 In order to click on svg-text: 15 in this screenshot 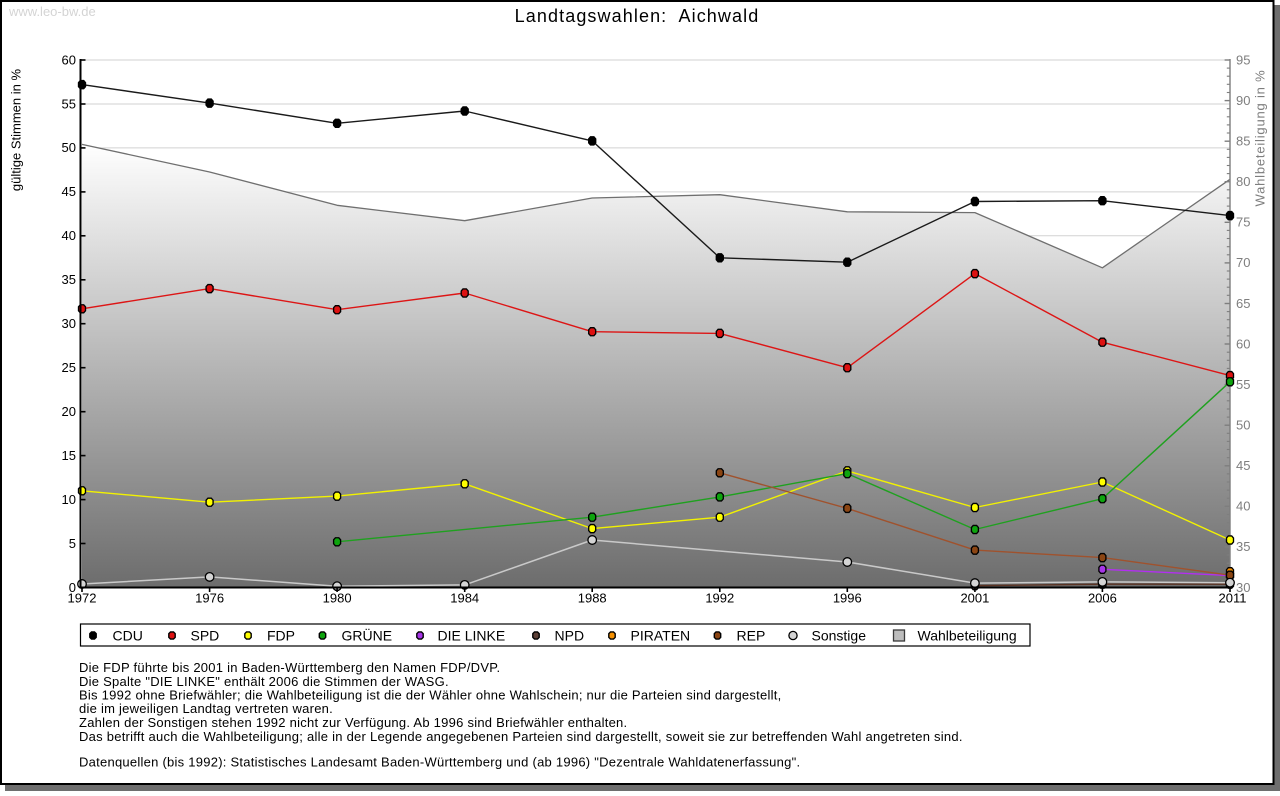, I will do `click(69, 455)`.